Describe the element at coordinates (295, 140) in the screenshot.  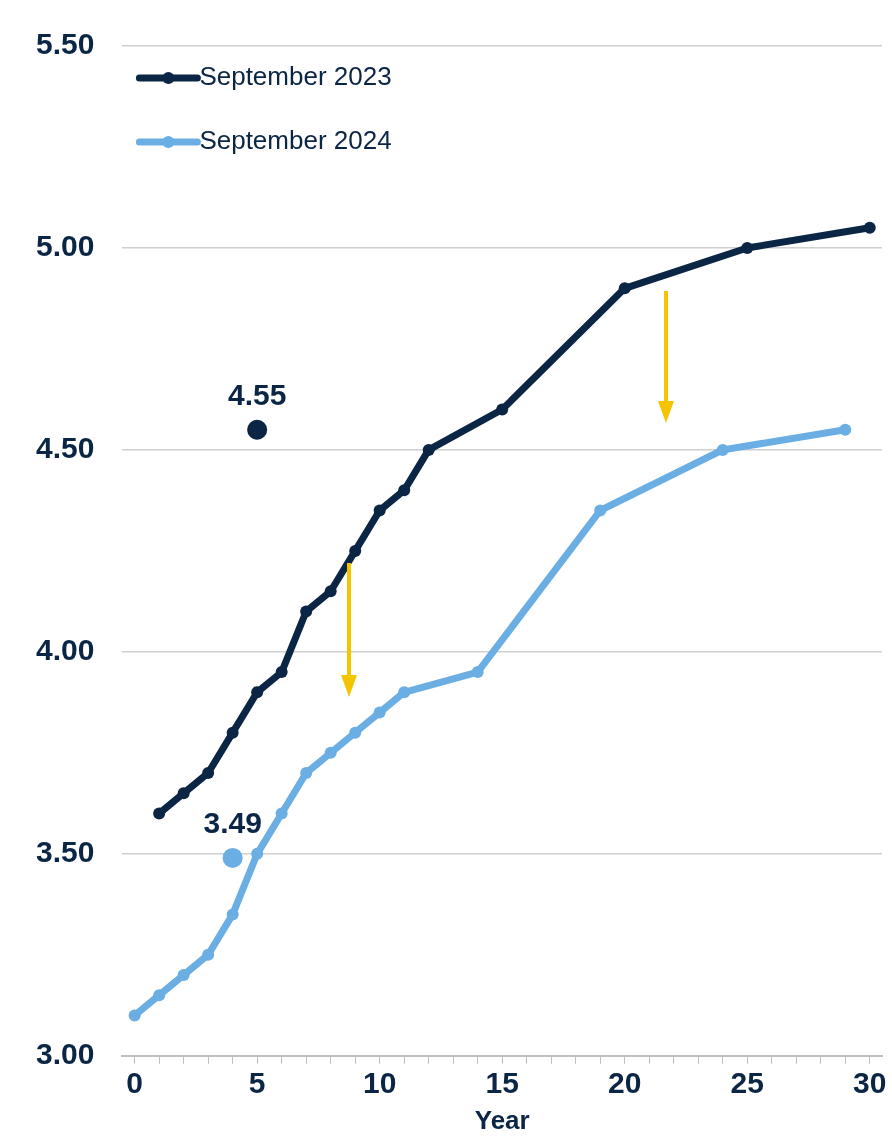
I see `legend-label: September 2024` at that location.